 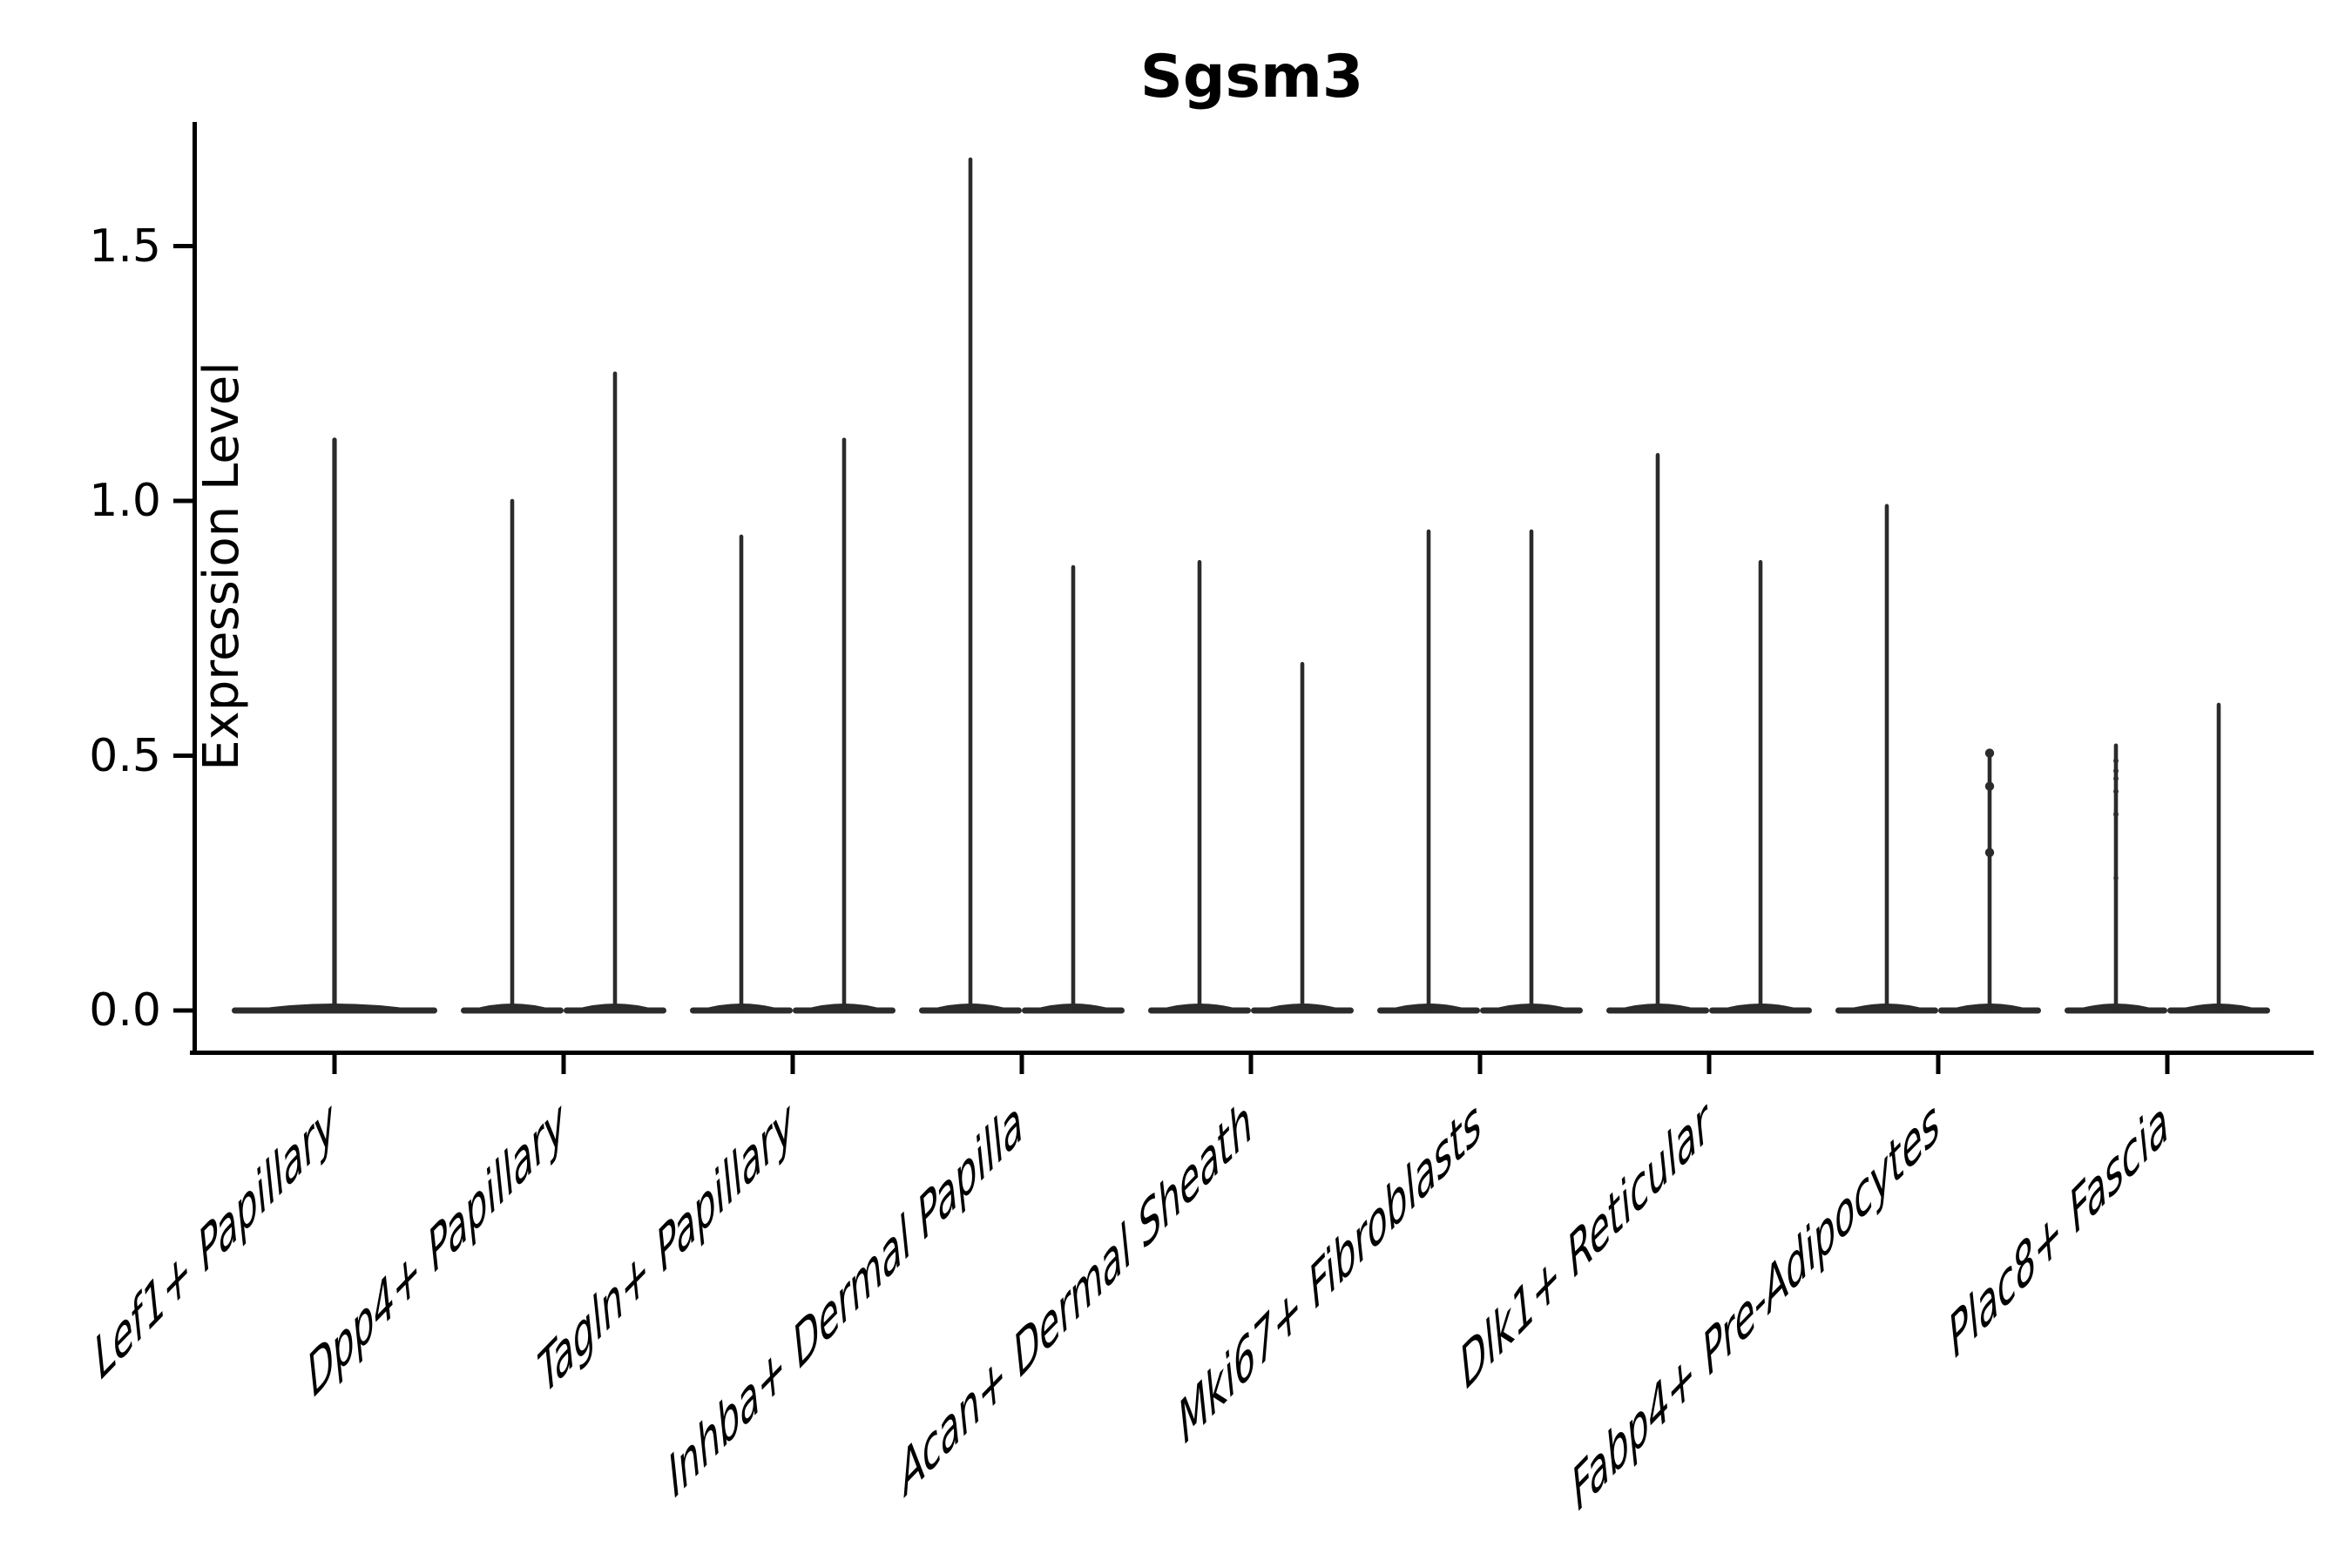 I want to click on chart-title: Sgsm3, so click(x=1251, y=77).